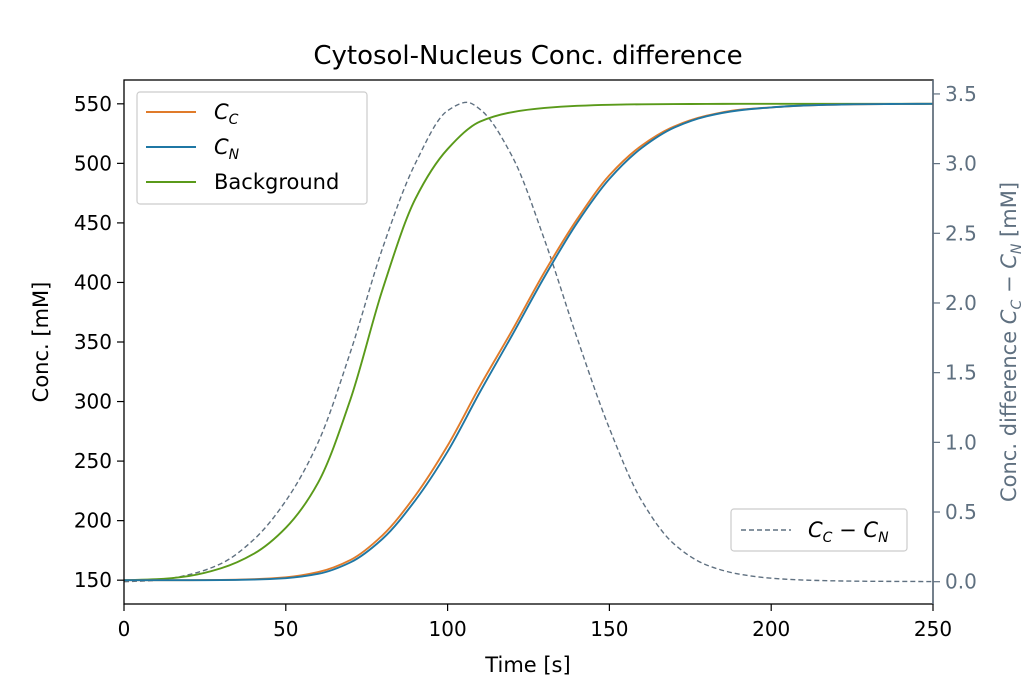 This screenshot has height=699, width=1025. Describe the element at coordinates (226, 114) in the screenshot. I see `legend-label-c-c: CC` at that location.